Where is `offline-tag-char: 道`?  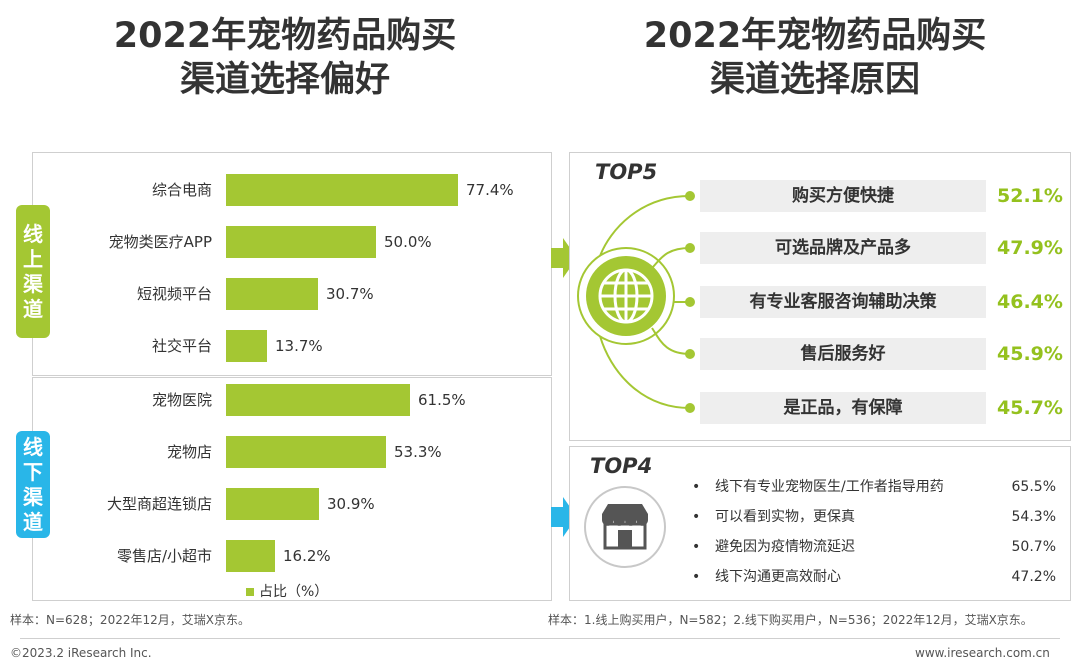
offline-tag-char: 道 is located at coordinates (33, 521).